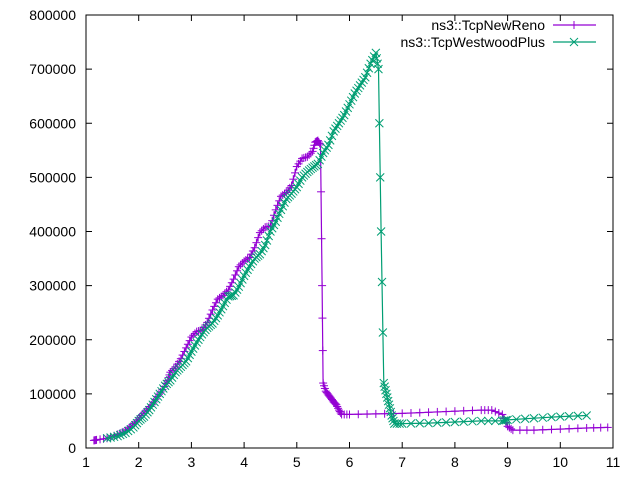  I want to click on legend-item: ns3::TcpNewReno, so click(513, 25).